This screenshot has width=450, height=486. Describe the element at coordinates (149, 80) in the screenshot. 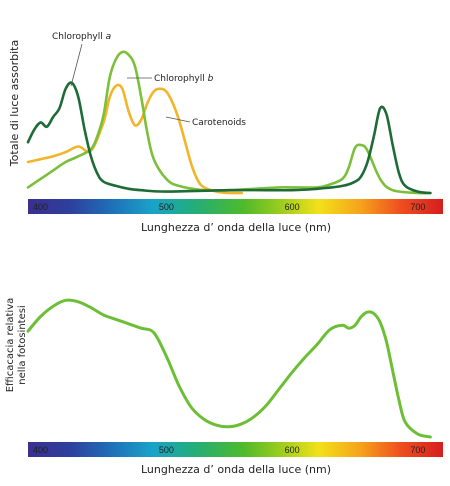

I see `series-annotations: Chlorophyll a Chlorophyll b Carotenoids` at that location.